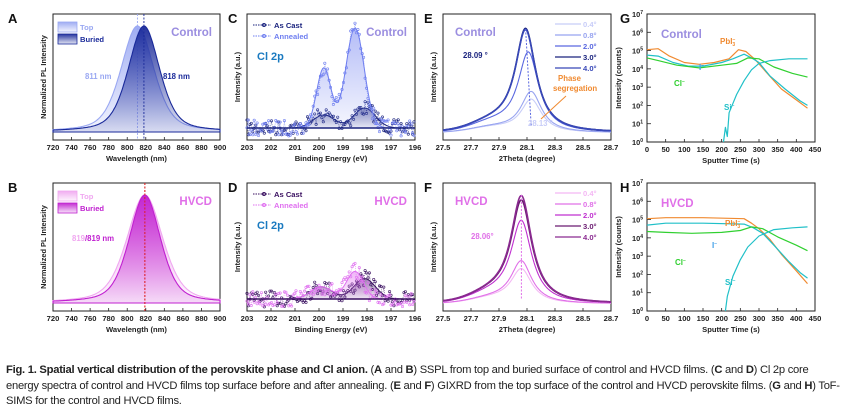  I want to click on x-tick-label: 203, so click(247, 147).